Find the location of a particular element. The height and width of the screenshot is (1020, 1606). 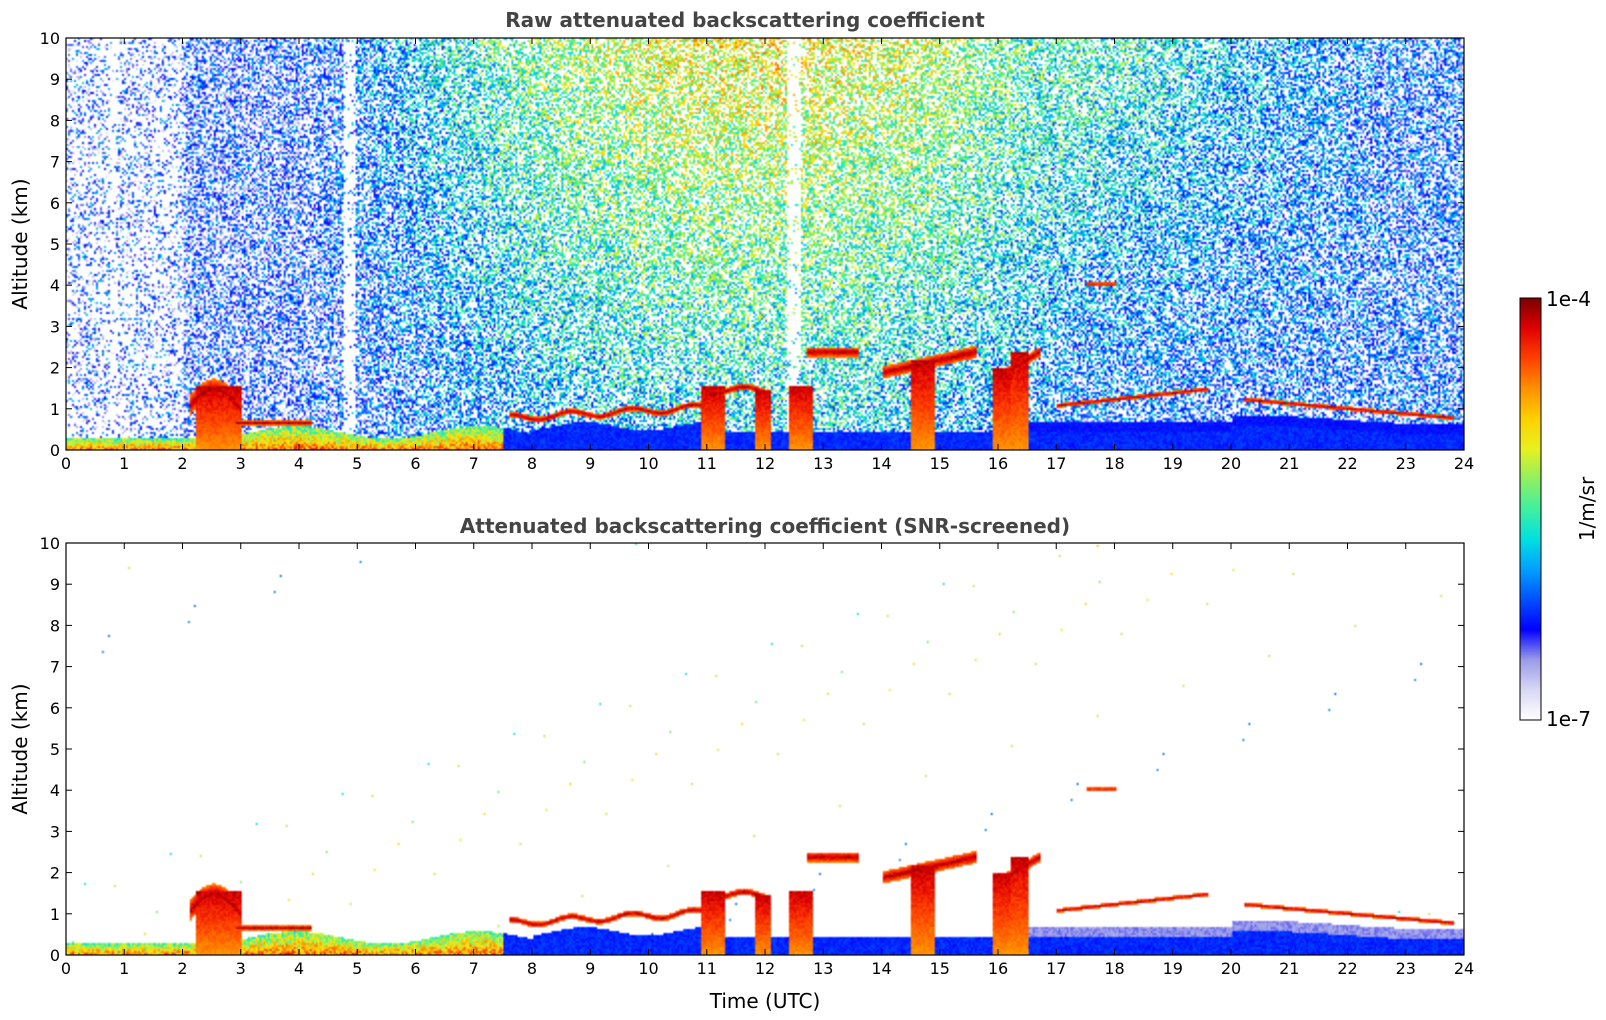

raw-y-axis-label: Altitude (km) is located at coordinates (20, 243).